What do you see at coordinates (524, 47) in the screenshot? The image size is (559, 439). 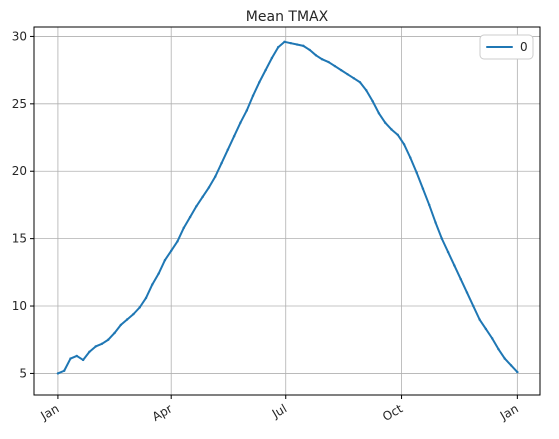 I see `legend-label: 0` at bounding box center [524, 47].